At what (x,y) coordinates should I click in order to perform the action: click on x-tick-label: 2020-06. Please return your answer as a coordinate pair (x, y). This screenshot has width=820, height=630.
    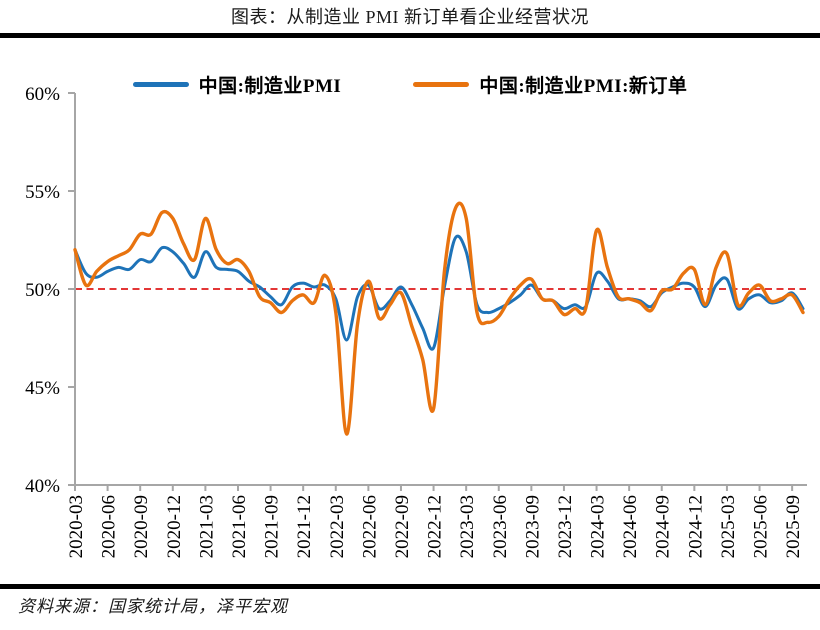
    Looking at the image, I should click on (109, 526).